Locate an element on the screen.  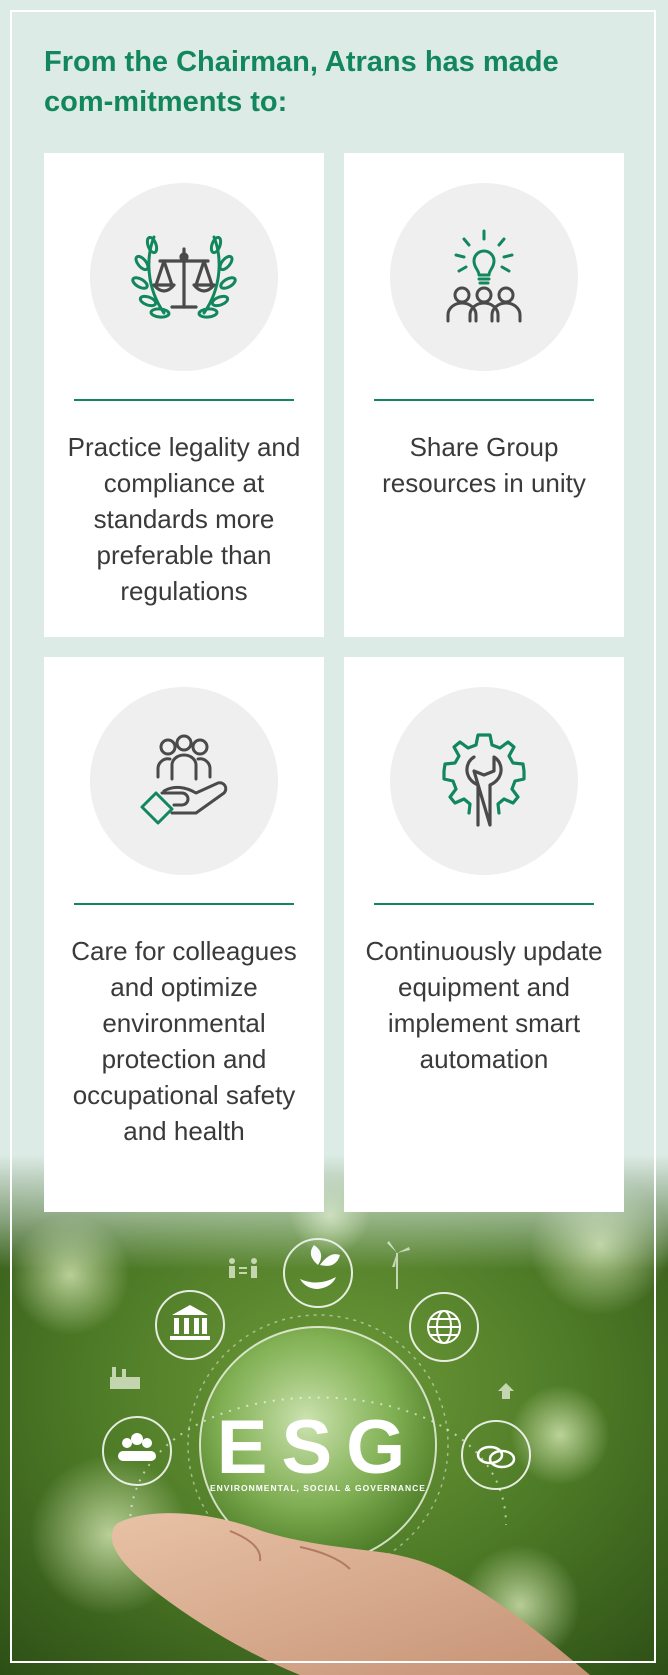
commitment-card-resources: Share Group resources in unity is located at coordinates (484, 395).